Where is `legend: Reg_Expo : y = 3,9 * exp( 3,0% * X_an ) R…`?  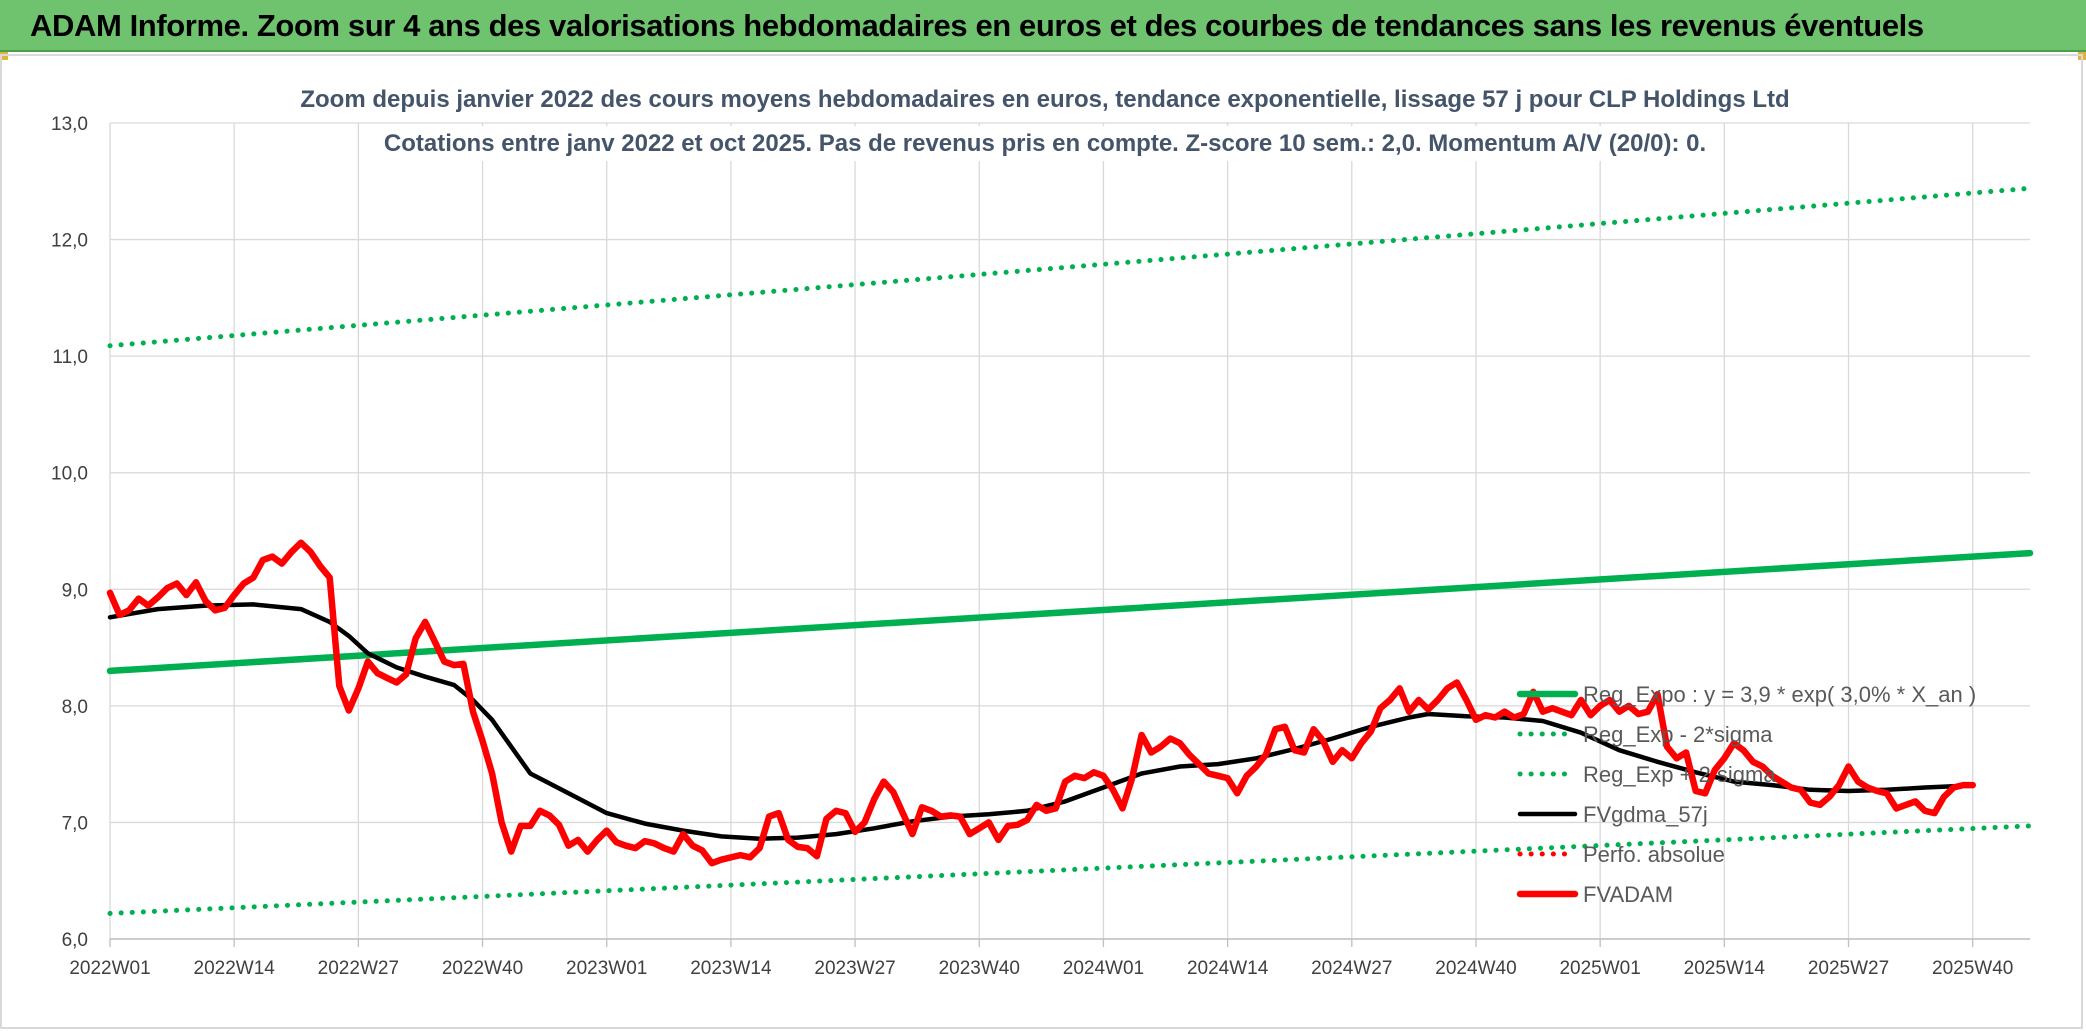 legend: Reg_Expo : y = 3,9 * exp( 3,0% * X_an ) R… is located at coordinates (1746, 794).